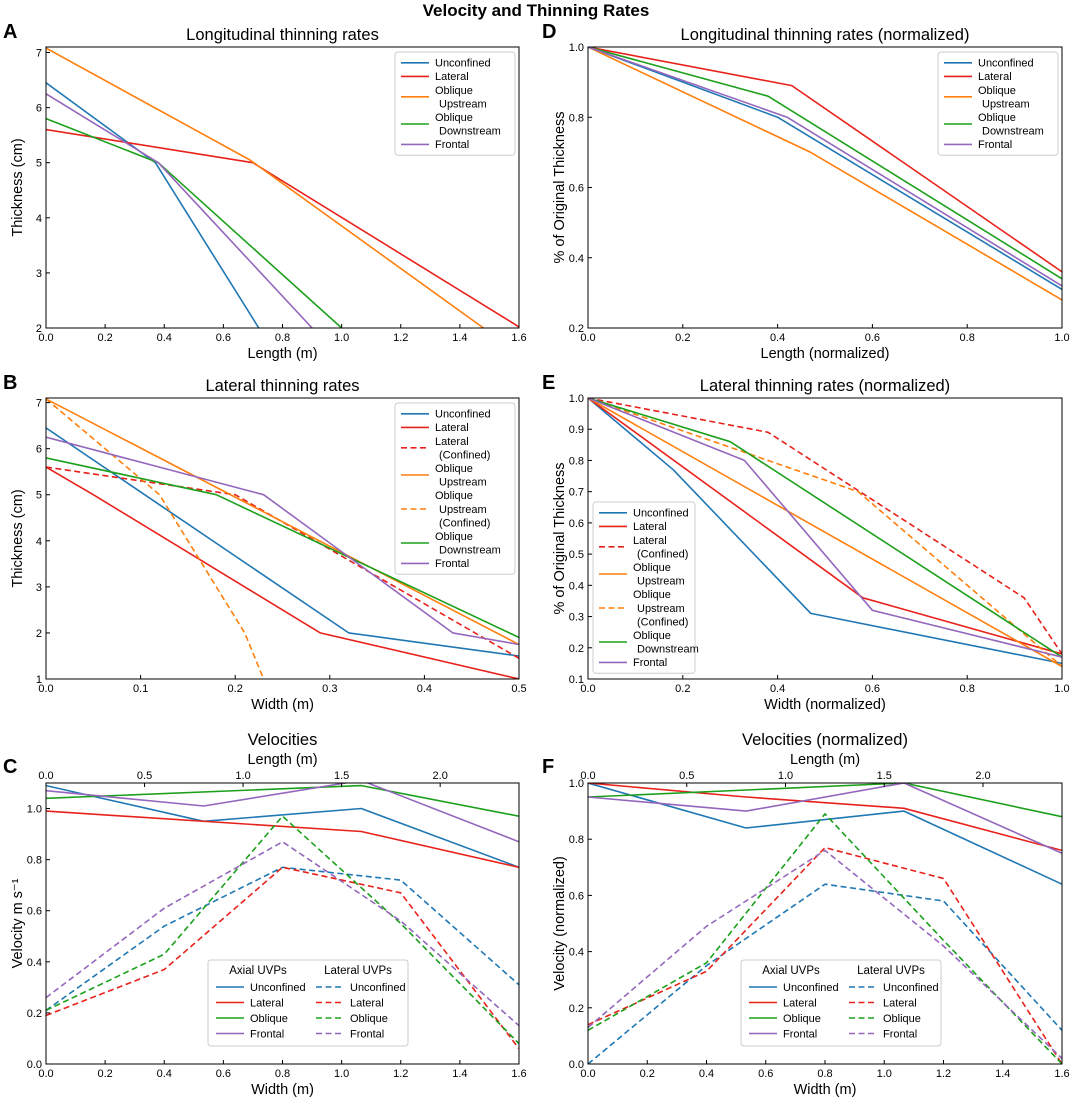  I want to click on y-tick-label: 0.5, so click(576, 555).